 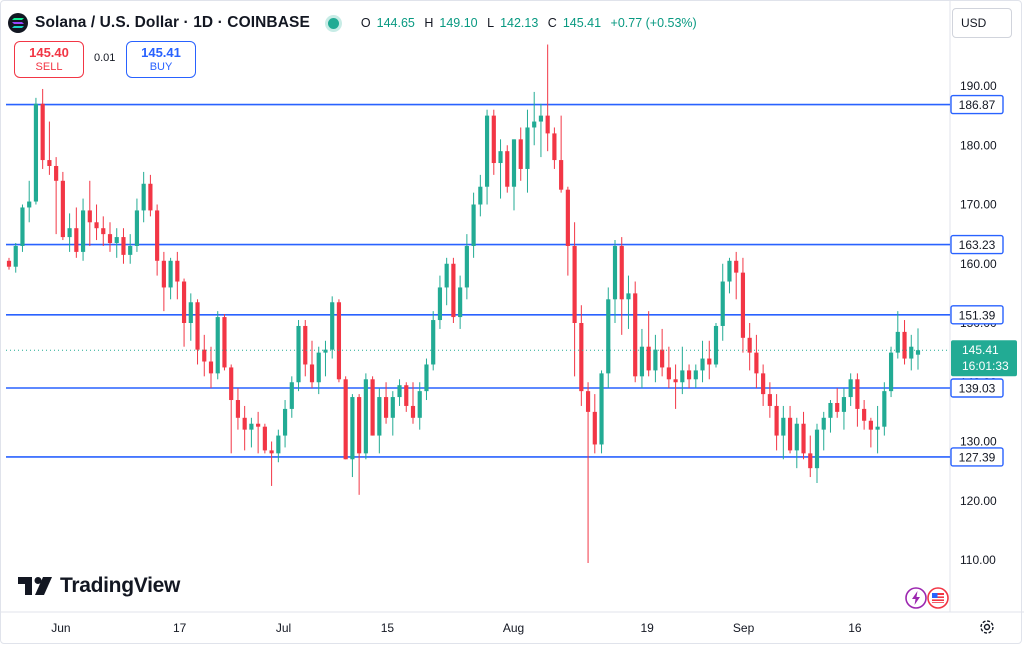 What do you see at coordinates (978, 86) in the screenshot?
I see `y-tick-label: 190.00` at bounding box center [978, 86].